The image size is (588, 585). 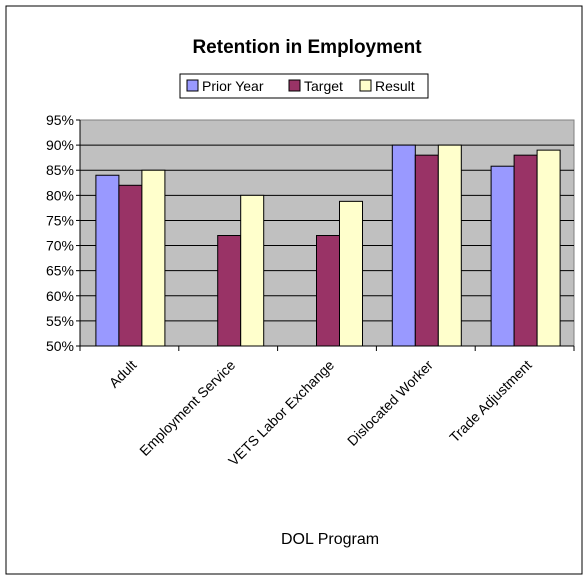 I want to click on y-tick-labels: 50% 55% 60% 65% 70% 75% 80% 85% 90% 95%, so click(x=60, y=233).